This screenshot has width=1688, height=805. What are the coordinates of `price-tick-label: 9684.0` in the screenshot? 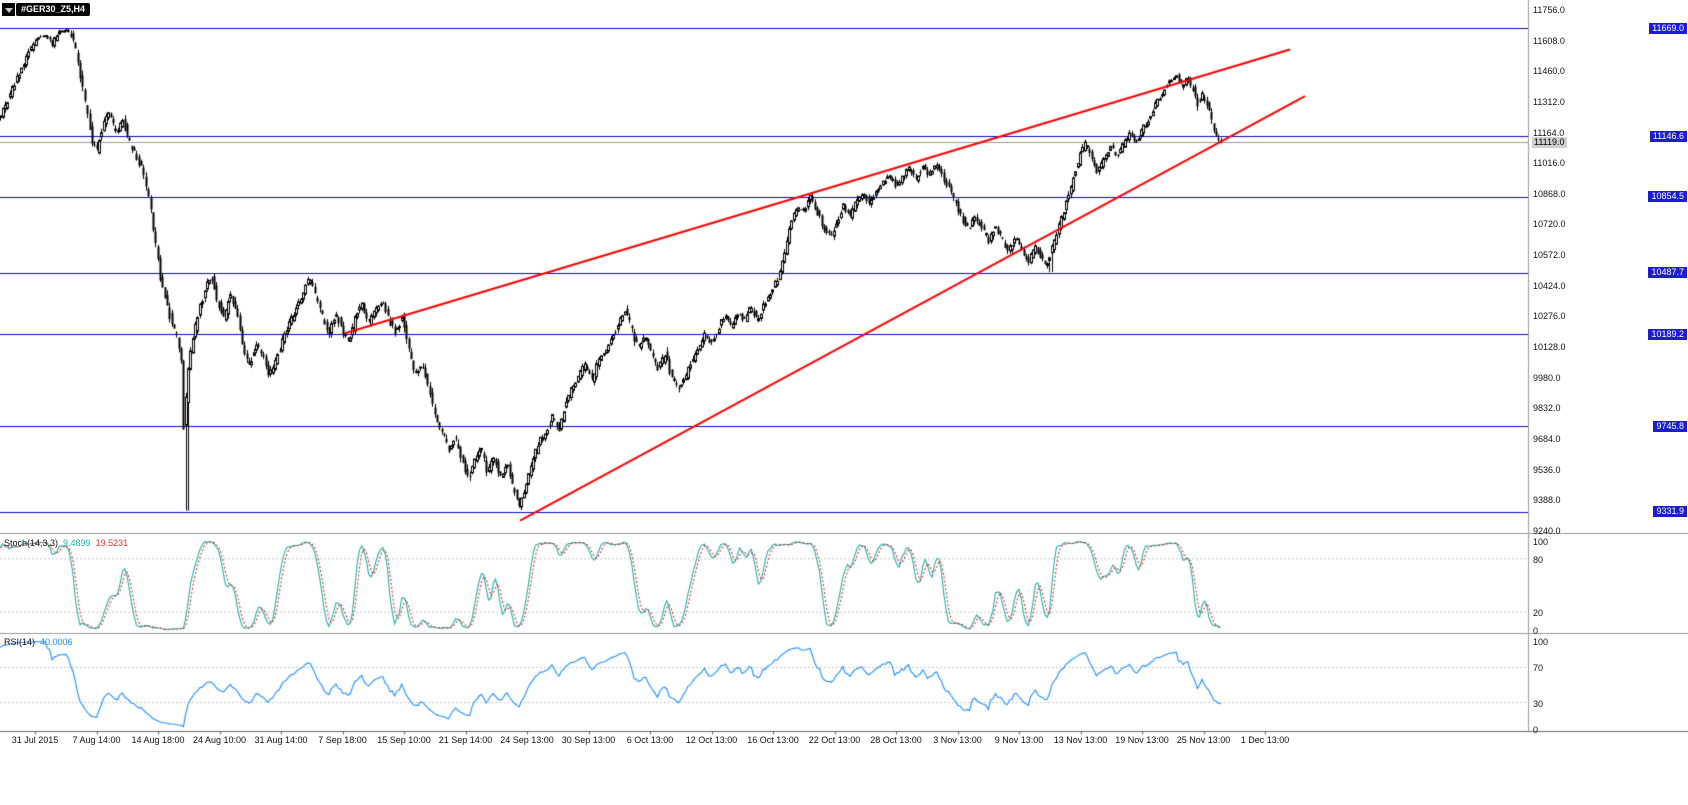 It's located at (1547, 438).